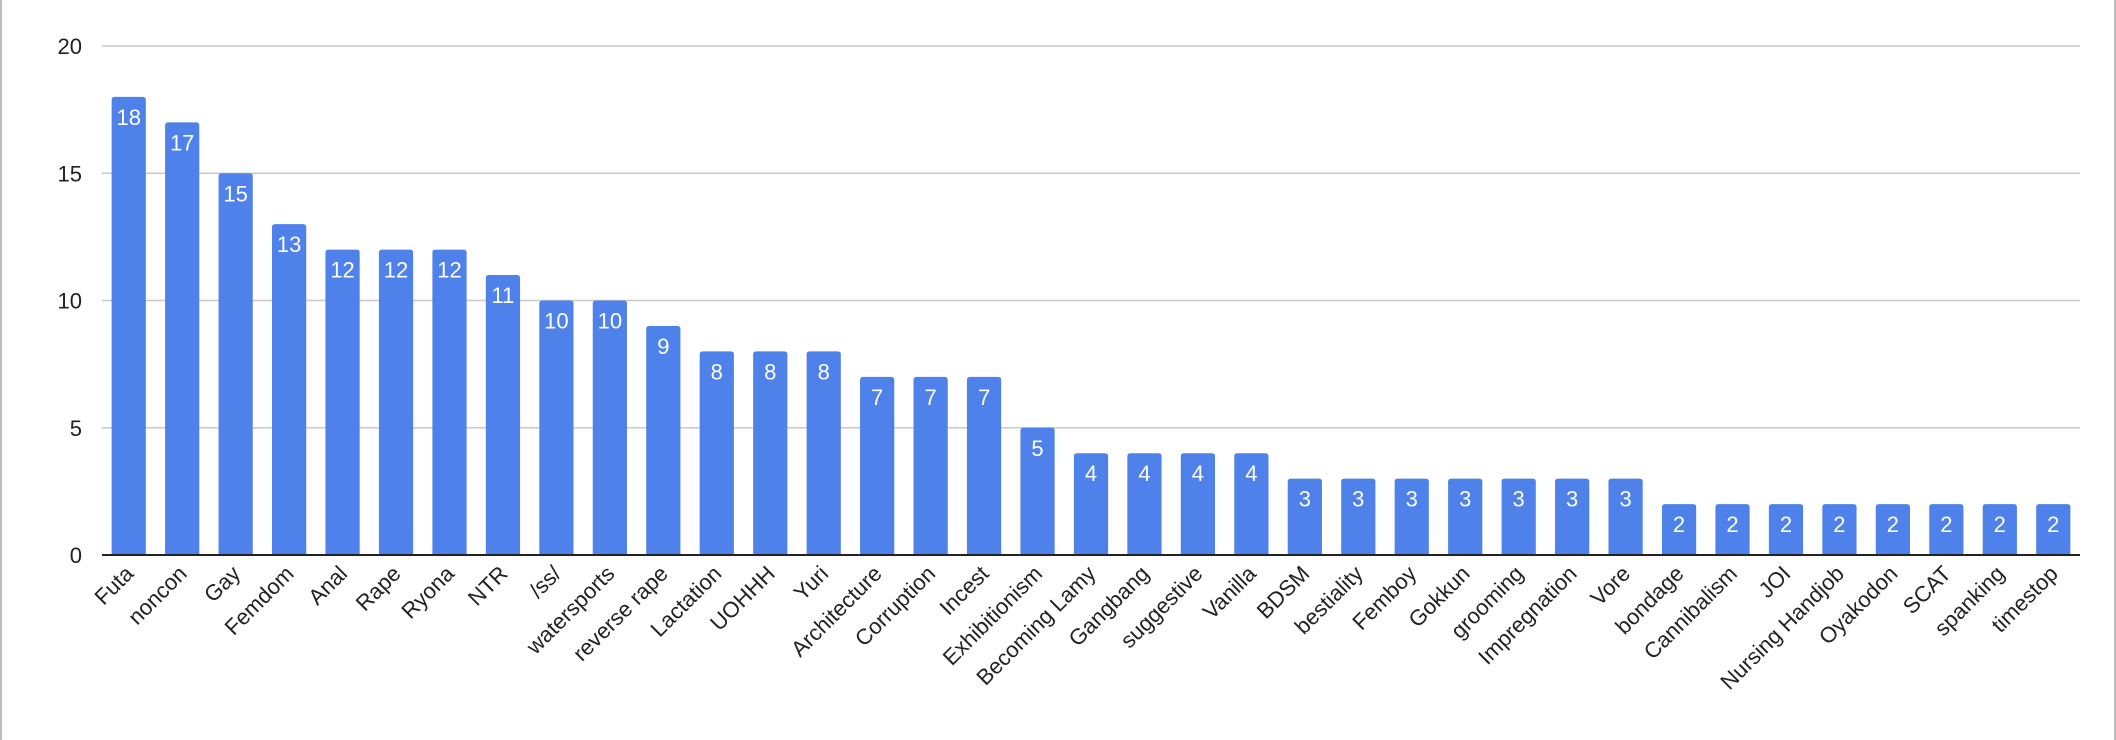 The height and width of the screenshot is (740, 2116). Describe the element at coordinates (128, 326) in the screenshot. I see `bar-futa` at that location.